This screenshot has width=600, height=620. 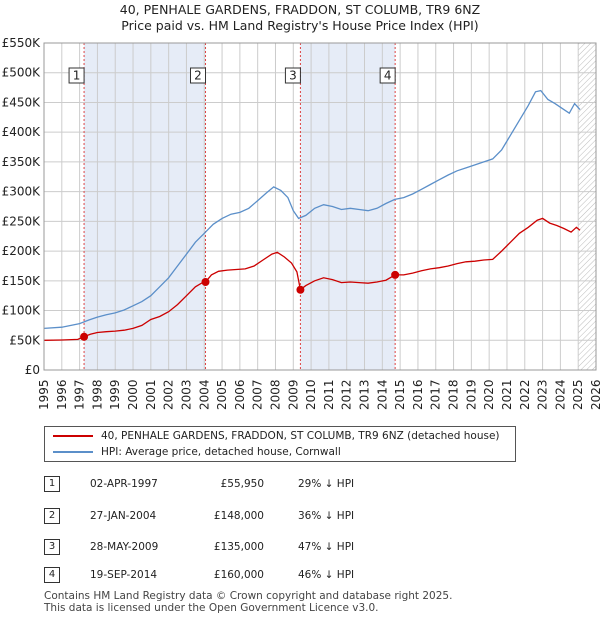 I want to click on sale-price: £160,000, so click(x=238, y=575).